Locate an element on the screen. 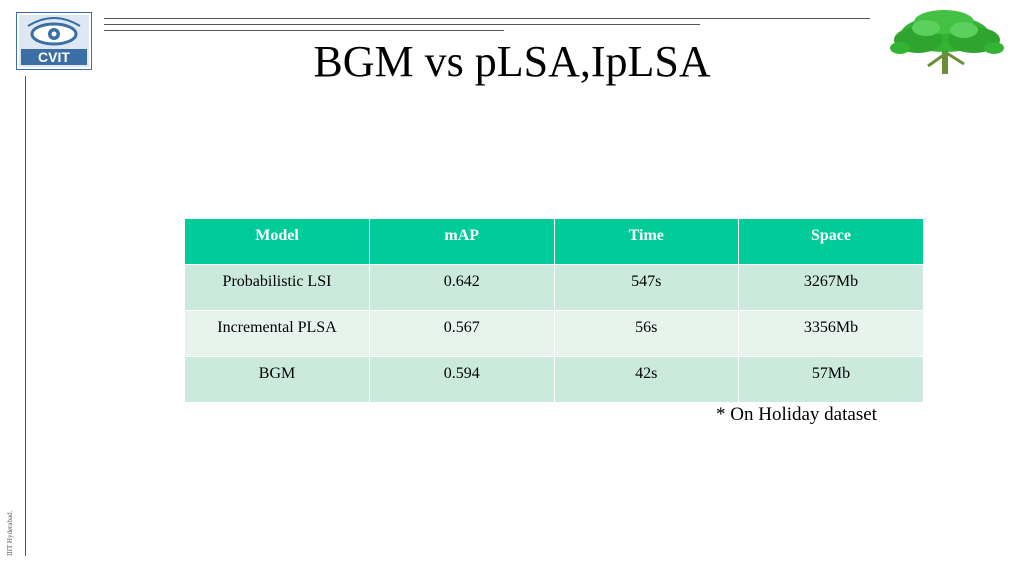 The width and height of the screenshot is (1024, 576). header-cell-space: Space is located at coordinates (830, 242).